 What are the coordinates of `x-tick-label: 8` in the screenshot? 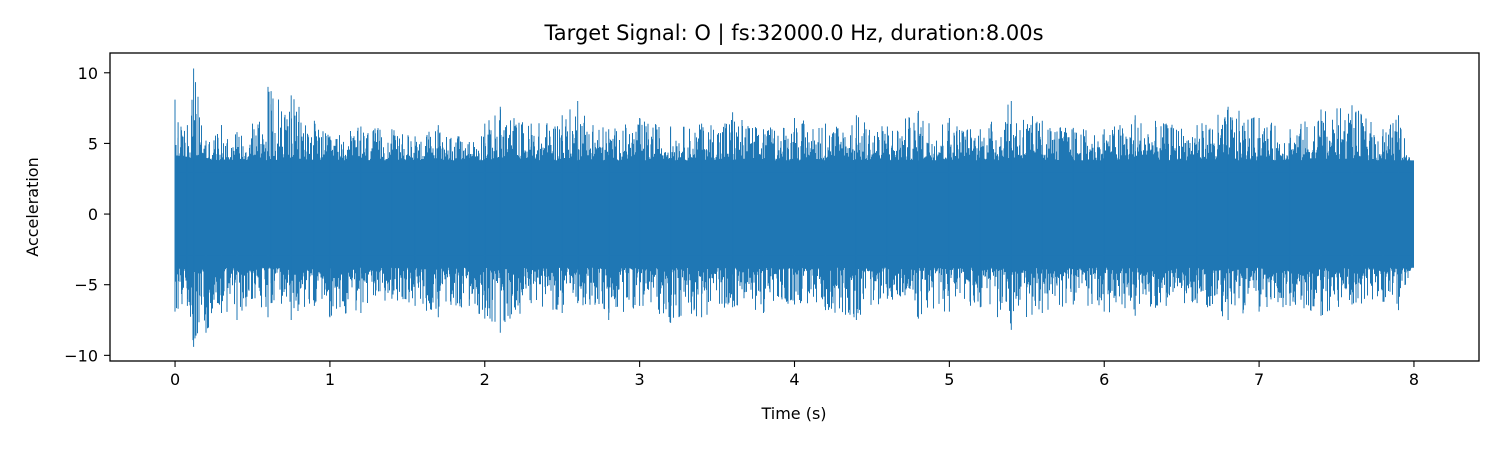 It's located at (1414, 379).